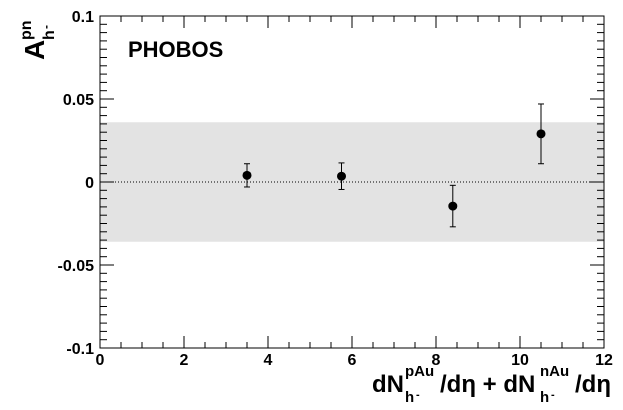 The height and width of the screenshot is (410, 623). I want to click on y-tick-label: 0.05, so click(78, 100).